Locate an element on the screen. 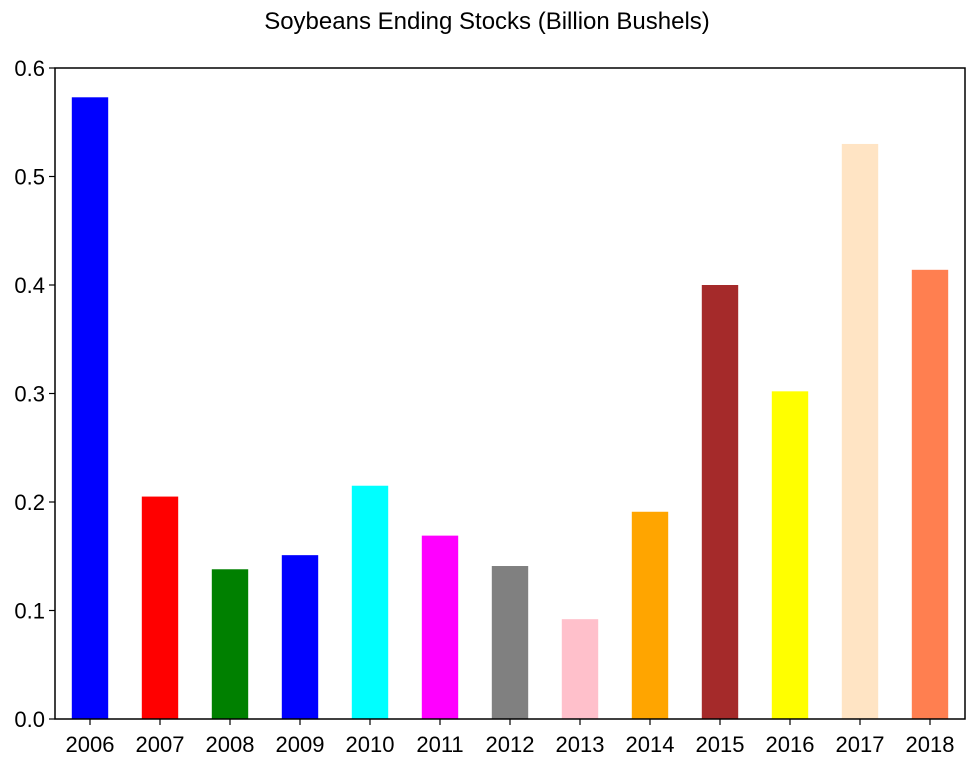  y-tick-label: 0.6 is located at coordinates (29, 68).